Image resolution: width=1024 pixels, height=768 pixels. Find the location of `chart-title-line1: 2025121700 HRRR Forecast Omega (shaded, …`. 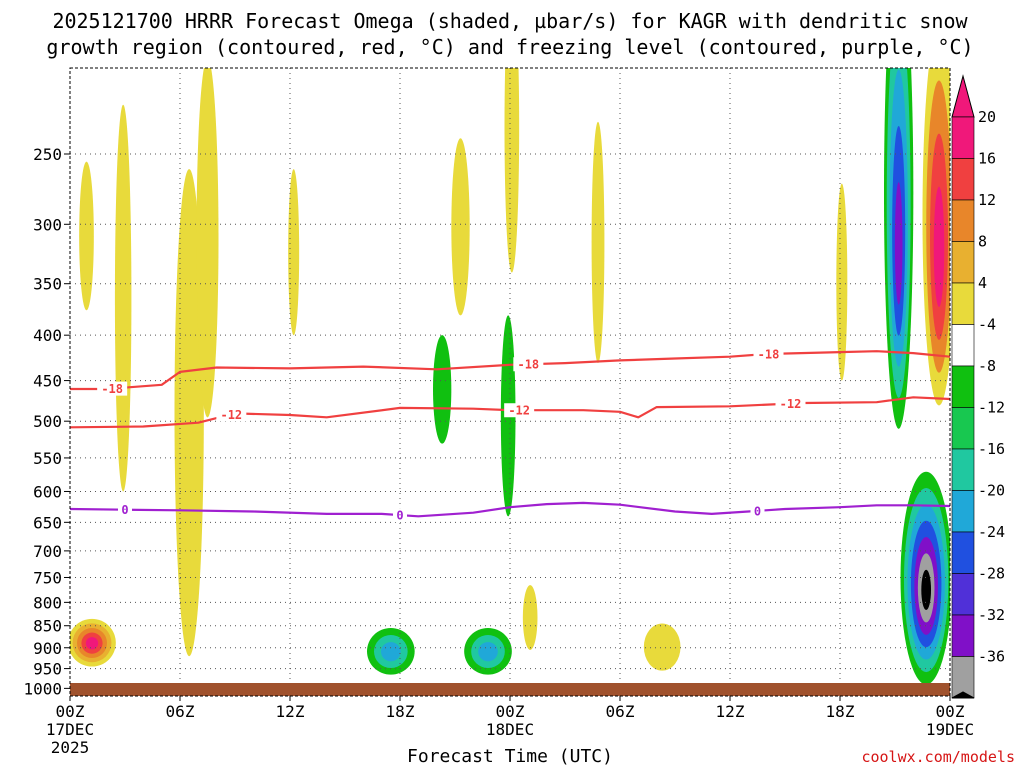

chart-title-line1: 2025121700 HRRR Forecast Omega (shaded, … is located at coordinates (510, 21).